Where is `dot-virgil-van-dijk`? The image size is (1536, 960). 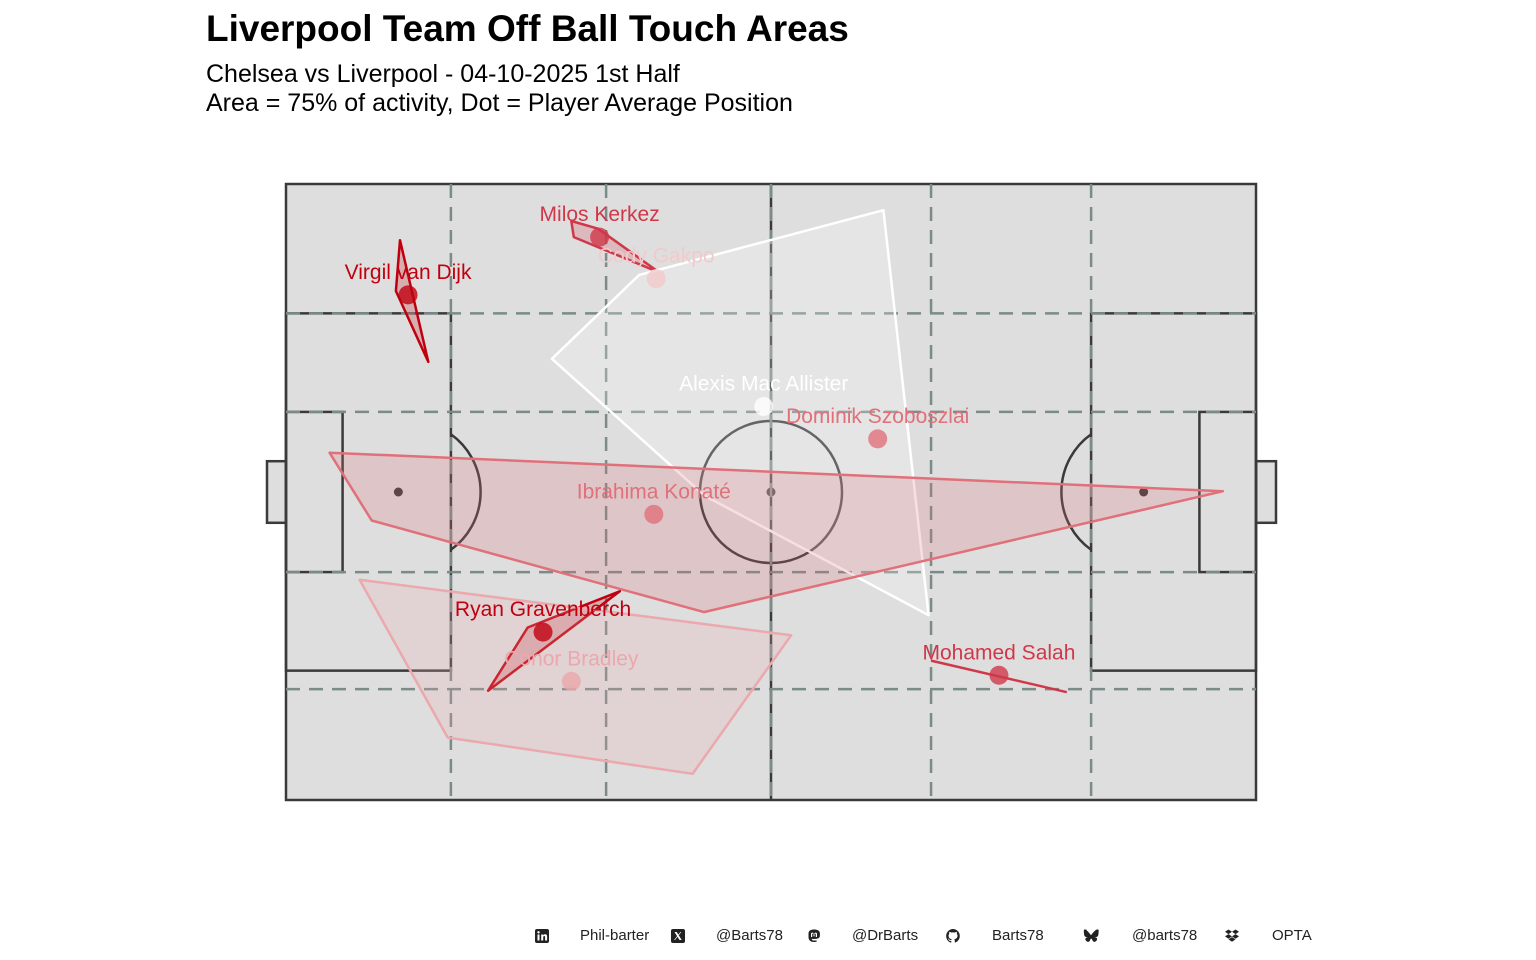
dot-virgil-van-dijk is located at coordinates (408, 295).